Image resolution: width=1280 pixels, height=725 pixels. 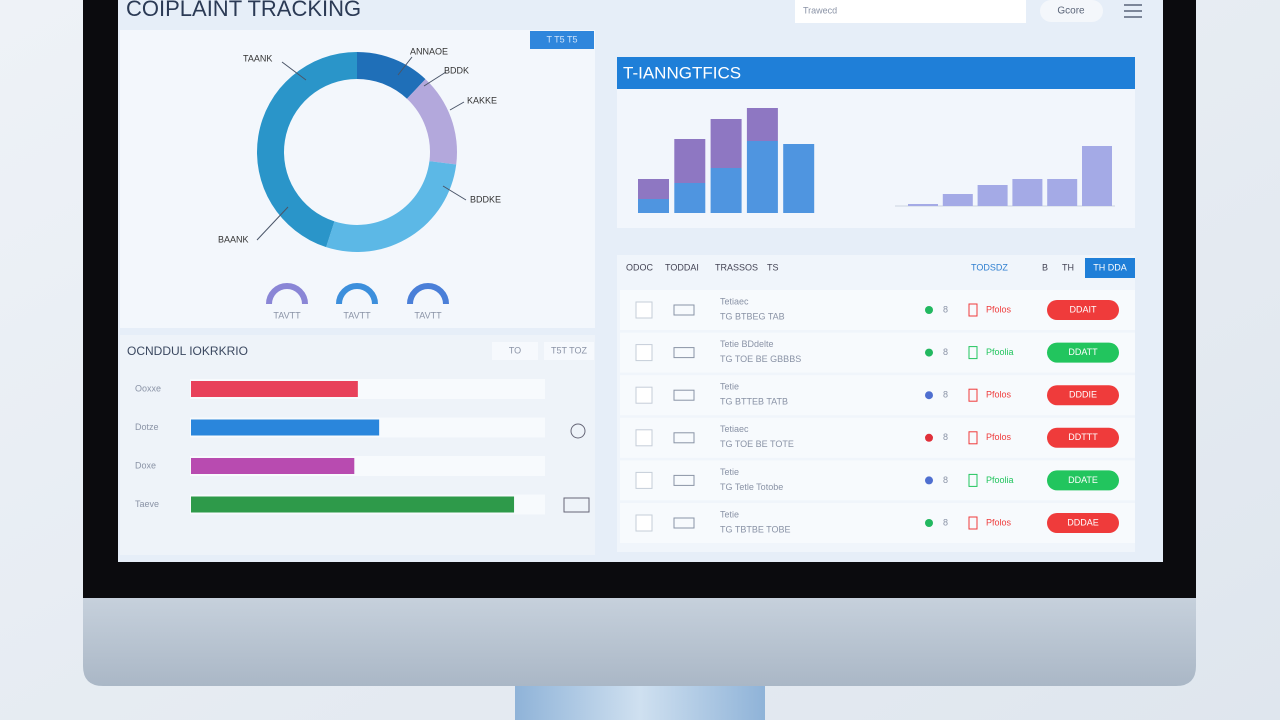 I want to click on action-label: DDTTT, so click(x=1083, y=437).